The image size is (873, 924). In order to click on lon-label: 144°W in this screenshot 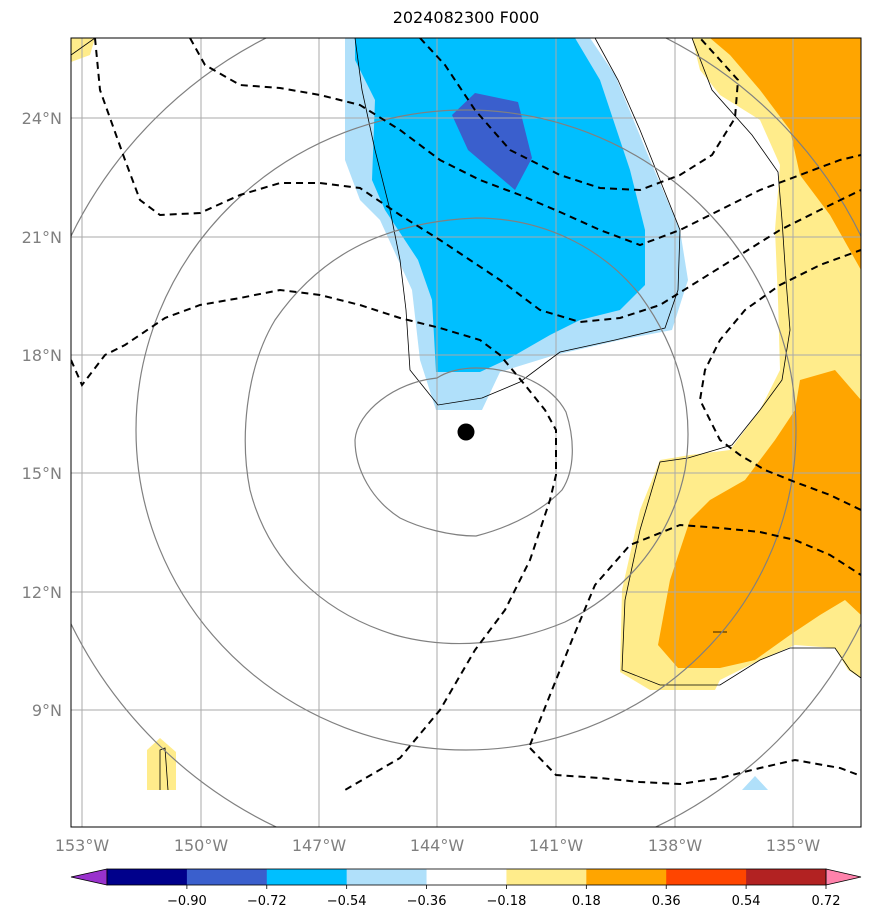, I will do `click(437, 845)`.